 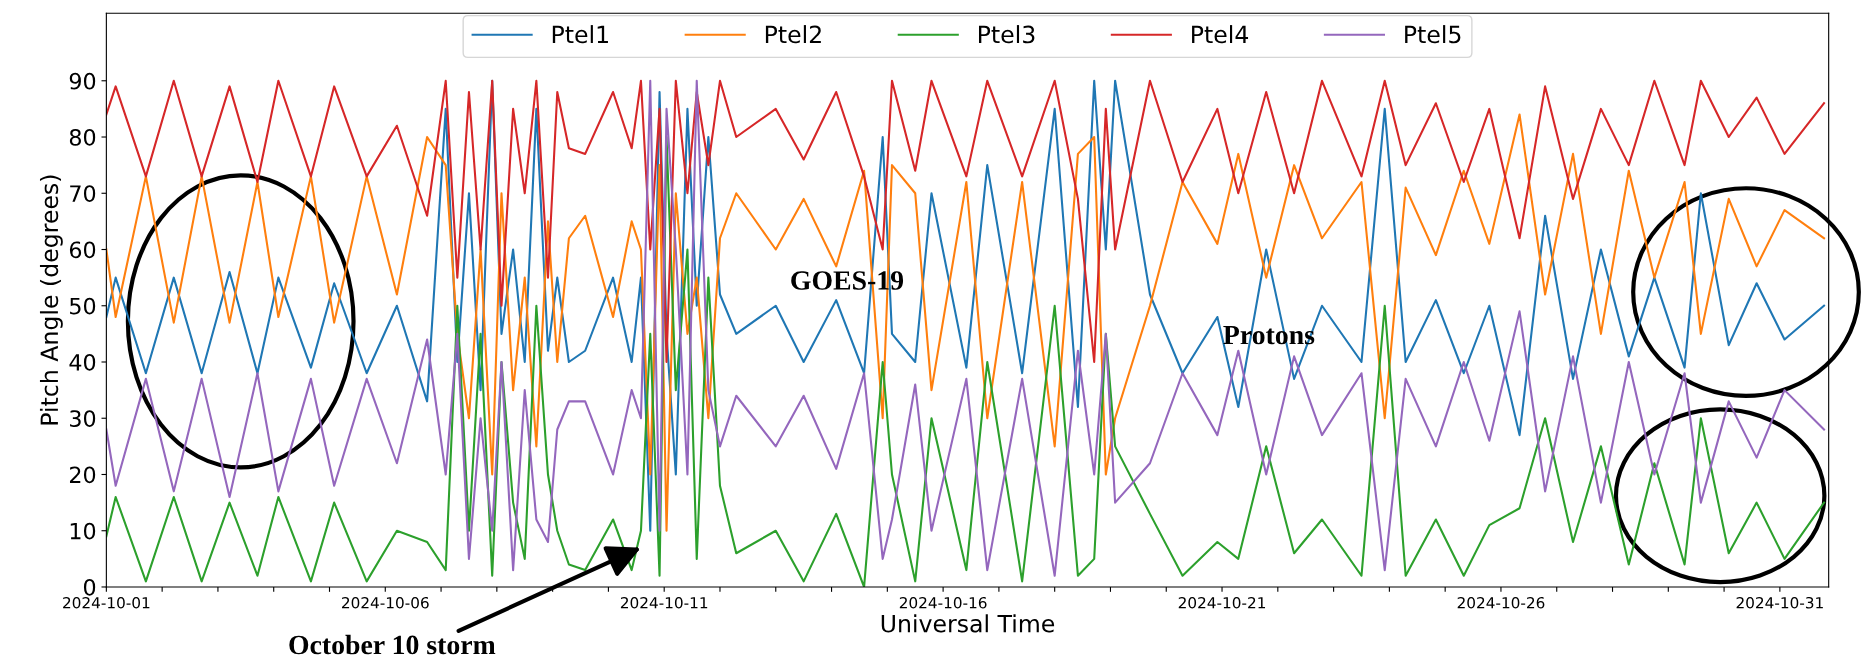 What do you see at coordinates (83, 418) in the screenshot?
I see `y-tick-label: 30` at bounding box center [83, 418].